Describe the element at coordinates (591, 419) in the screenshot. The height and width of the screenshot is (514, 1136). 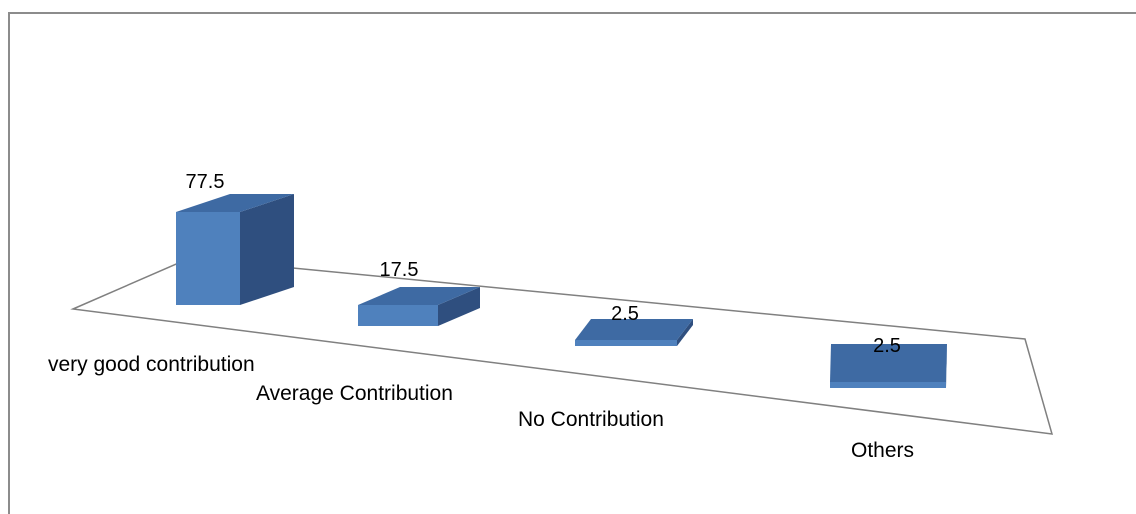
I see `category-label: No Contribution` at that location.